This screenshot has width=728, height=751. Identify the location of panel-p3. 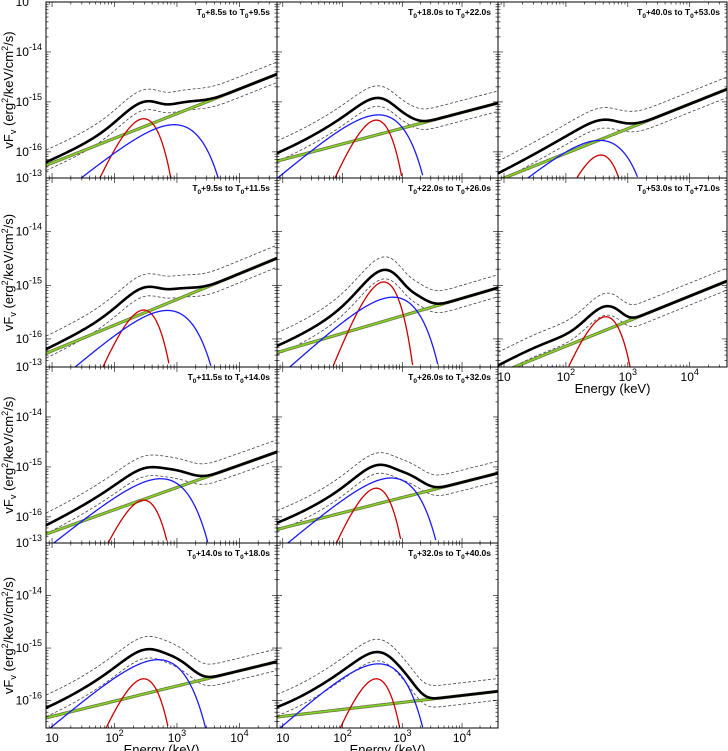
(161, 491).